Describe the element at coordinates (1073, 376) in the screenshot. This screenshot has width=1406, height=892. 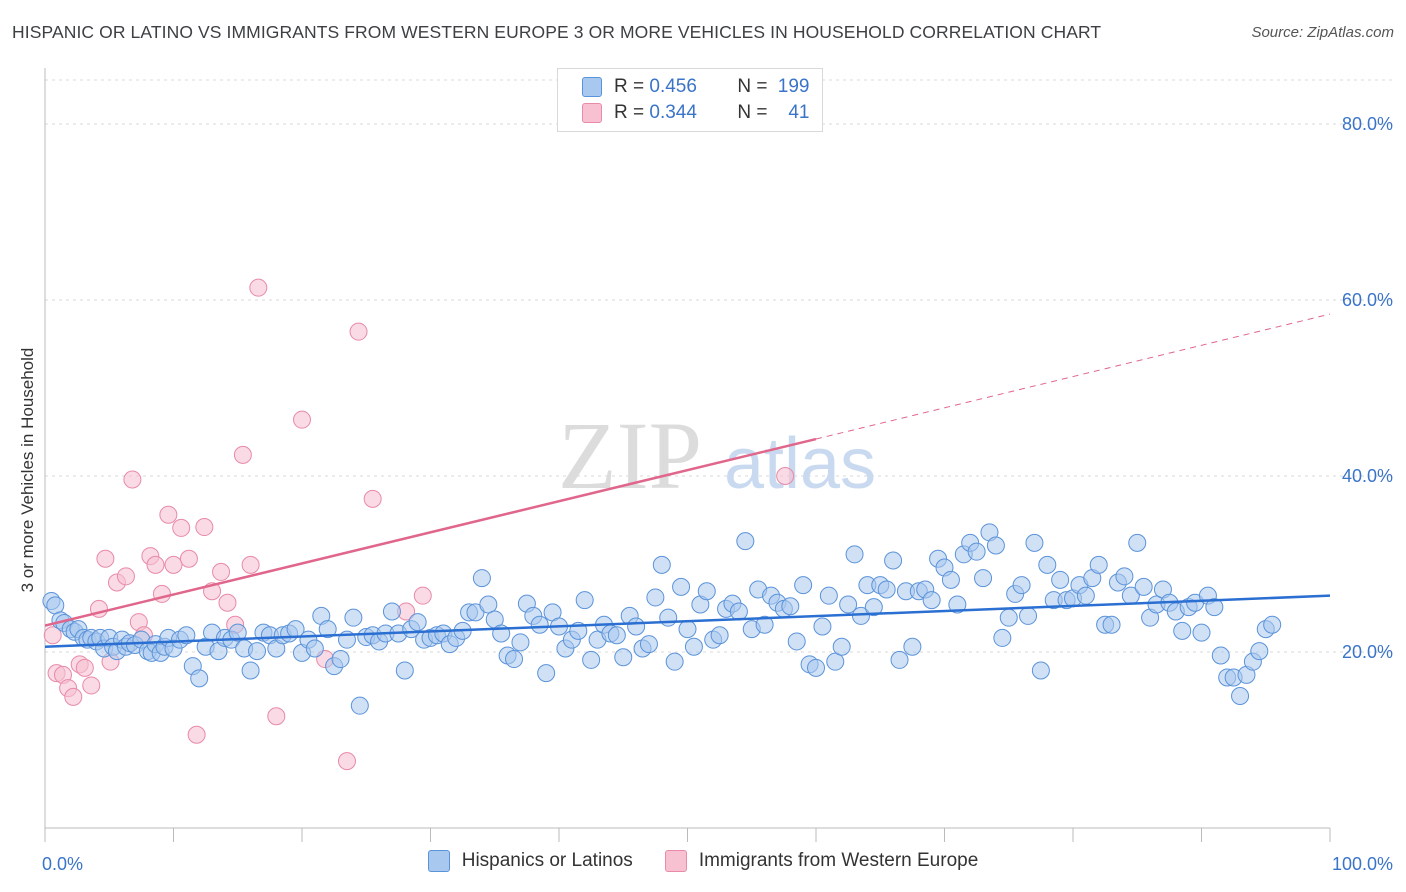
I see `trend-line-extension-western-europe` at that location.